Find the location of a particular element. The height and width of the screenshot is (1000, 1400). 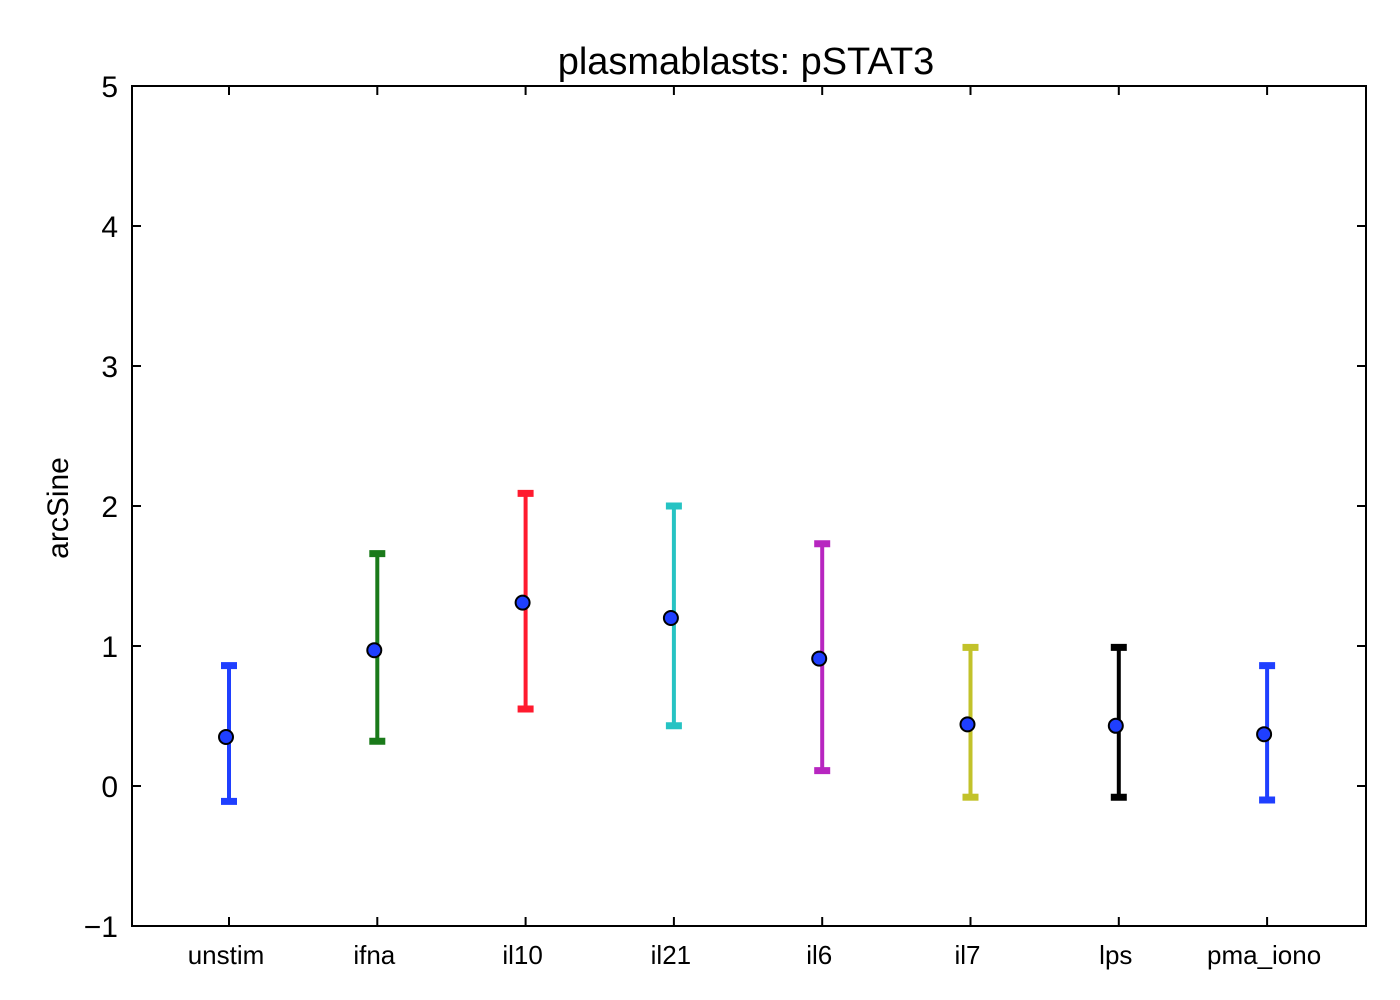

mean-point-il21 is located at coordinates (670, 618).